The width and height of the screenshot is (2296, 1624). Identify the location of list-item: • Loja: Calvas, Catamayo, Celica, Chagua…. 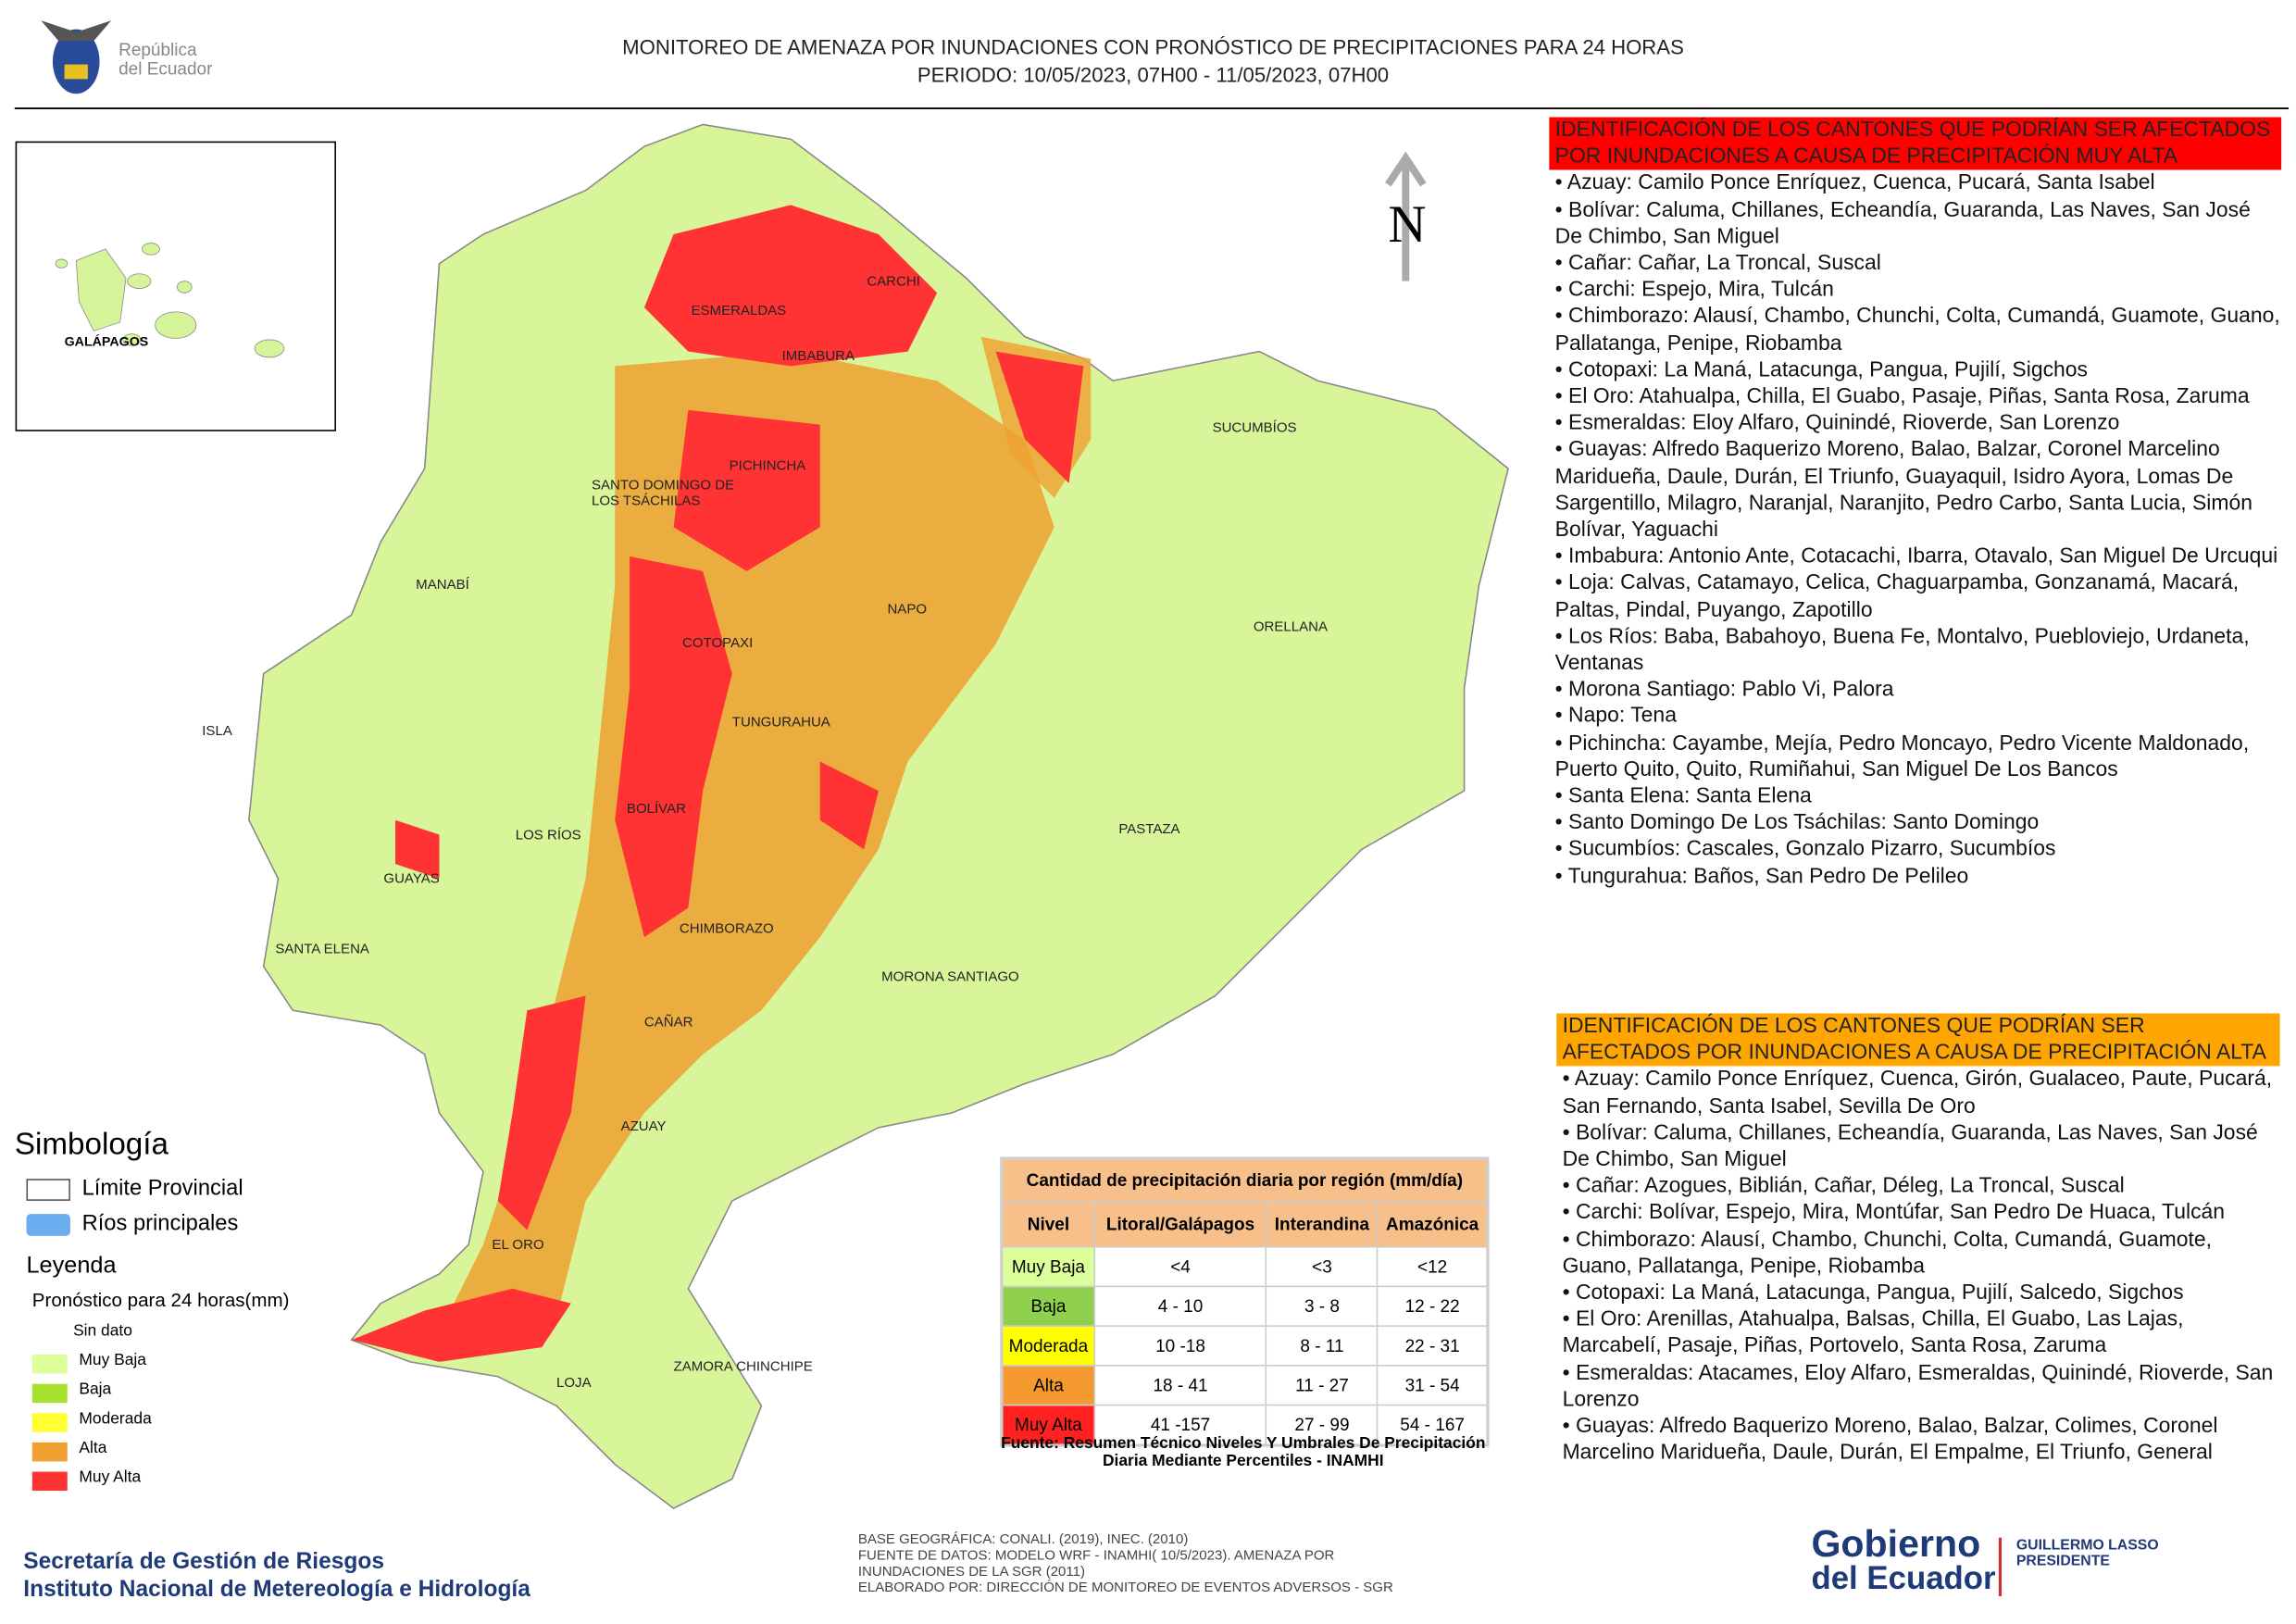
(1897, 596).